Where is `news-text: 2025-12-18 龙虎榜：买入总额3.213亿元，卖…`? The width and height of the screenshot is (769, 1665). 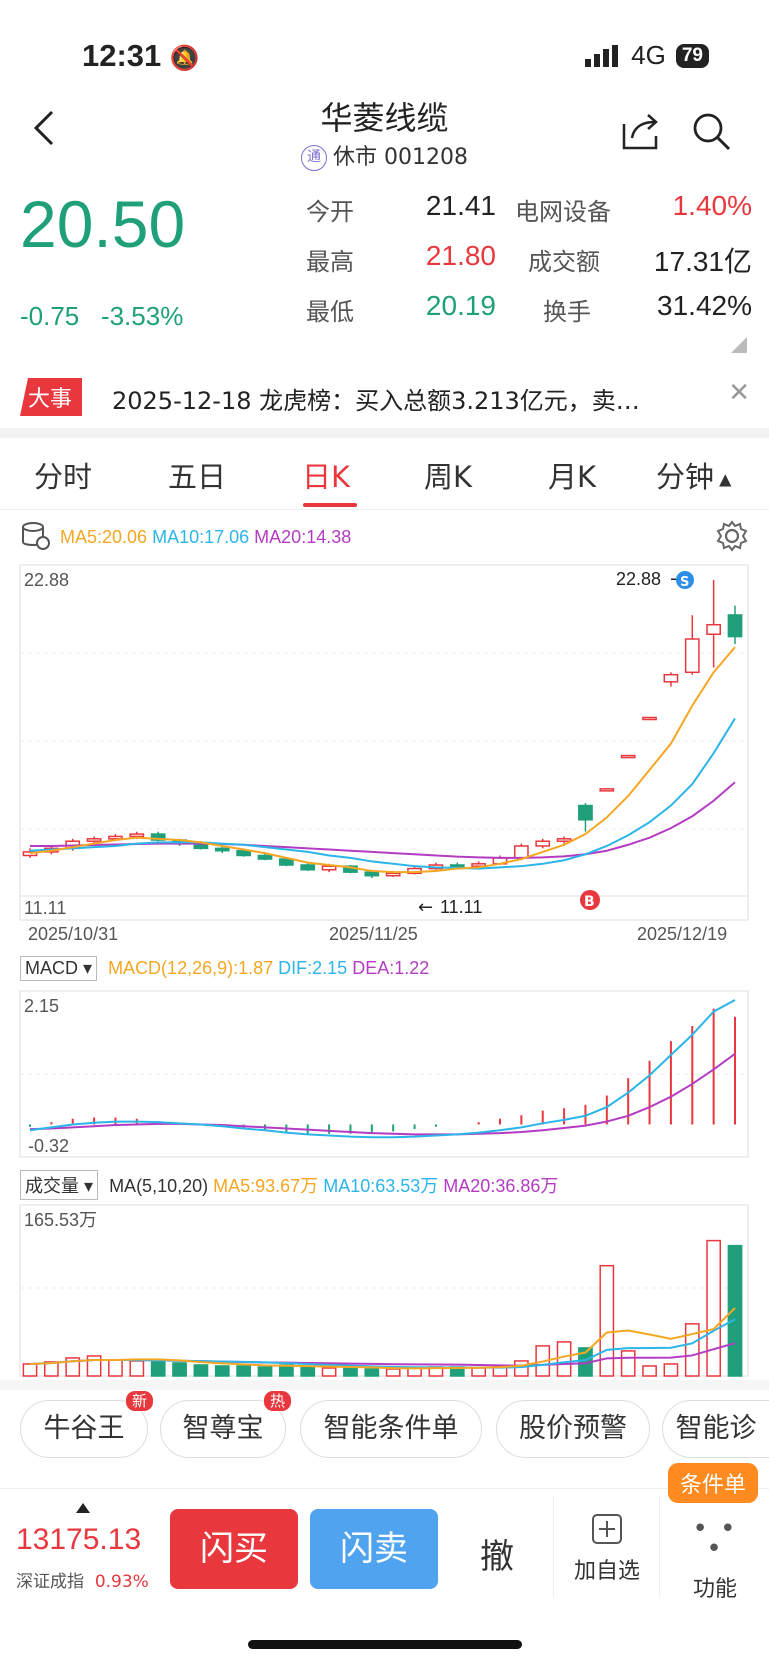
news-text: 2025-12-18 龙虎榜：买入总额3.213亿元，卖… is located at coordinates (376, 401).